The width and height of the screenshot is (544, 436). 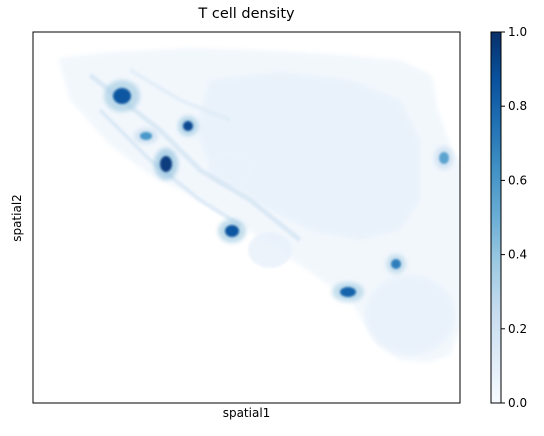 I want to click on colorbar, so click(x=496, y=217).